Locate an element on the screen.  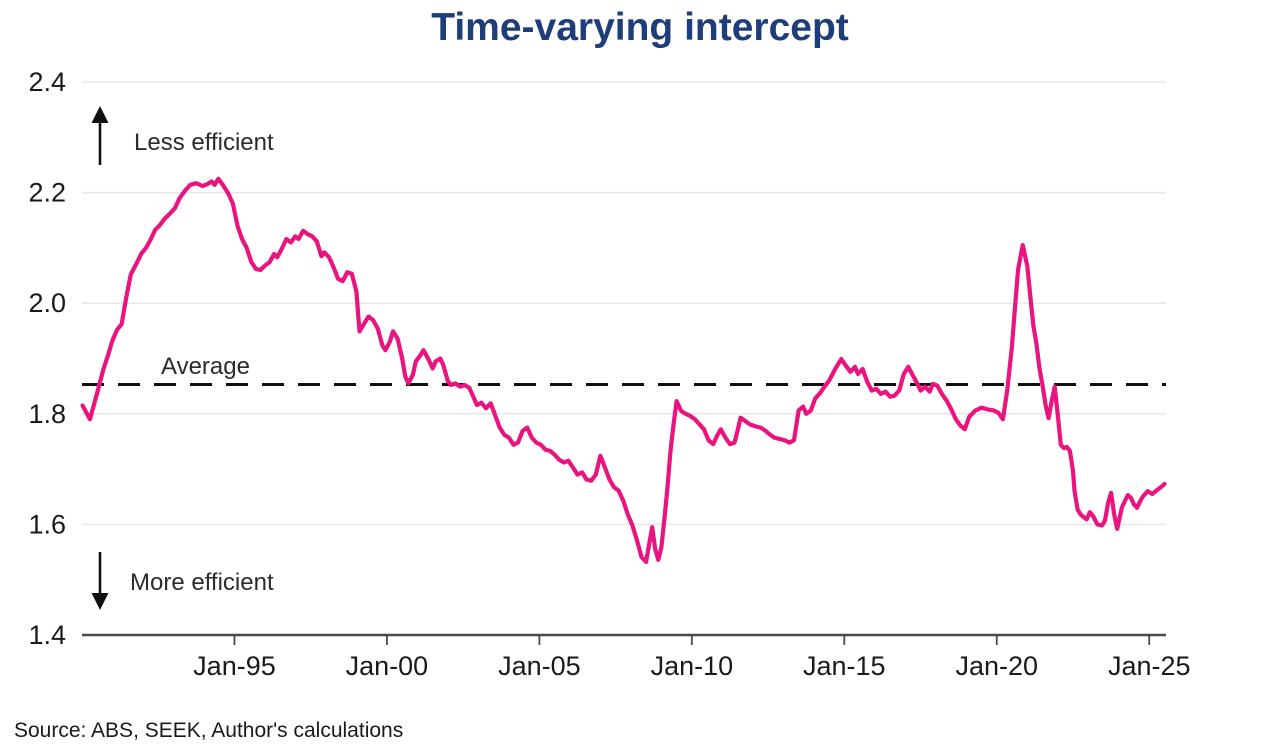
x-tick-label: Jan-15 is located at coordinates (844, 666).